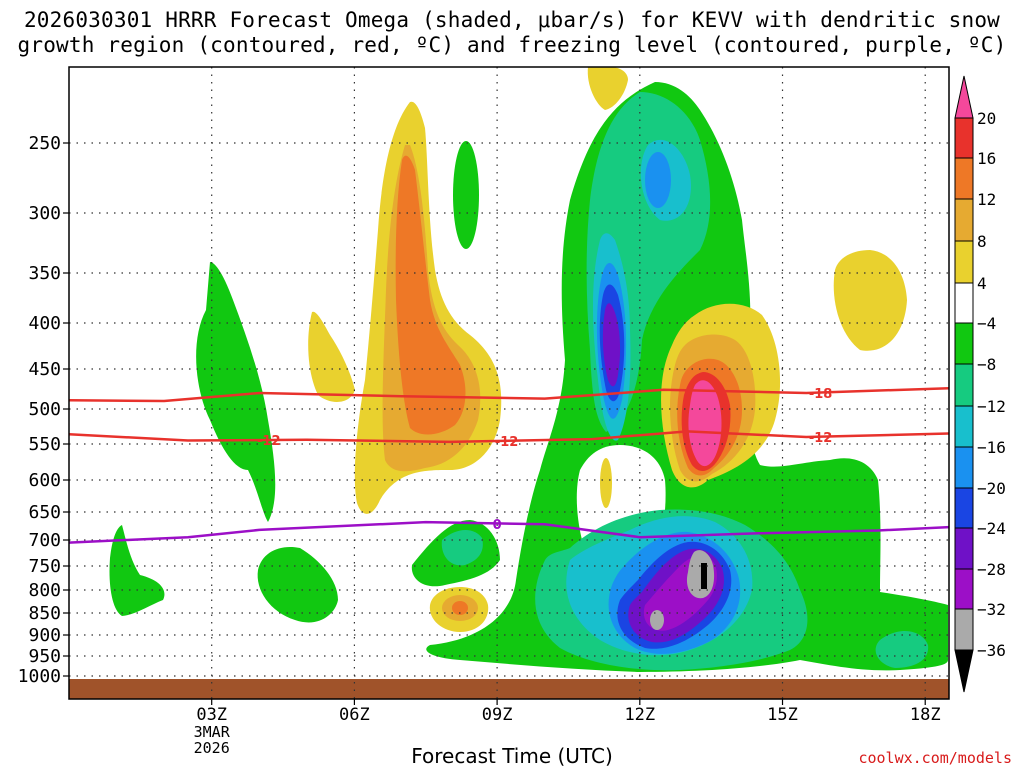 This screenshot has height=768, width=1024. What do you see at coordinates (44, 273) in the screenshot?
I see `y-tick-label: 350` at bounding box center [44, 273].